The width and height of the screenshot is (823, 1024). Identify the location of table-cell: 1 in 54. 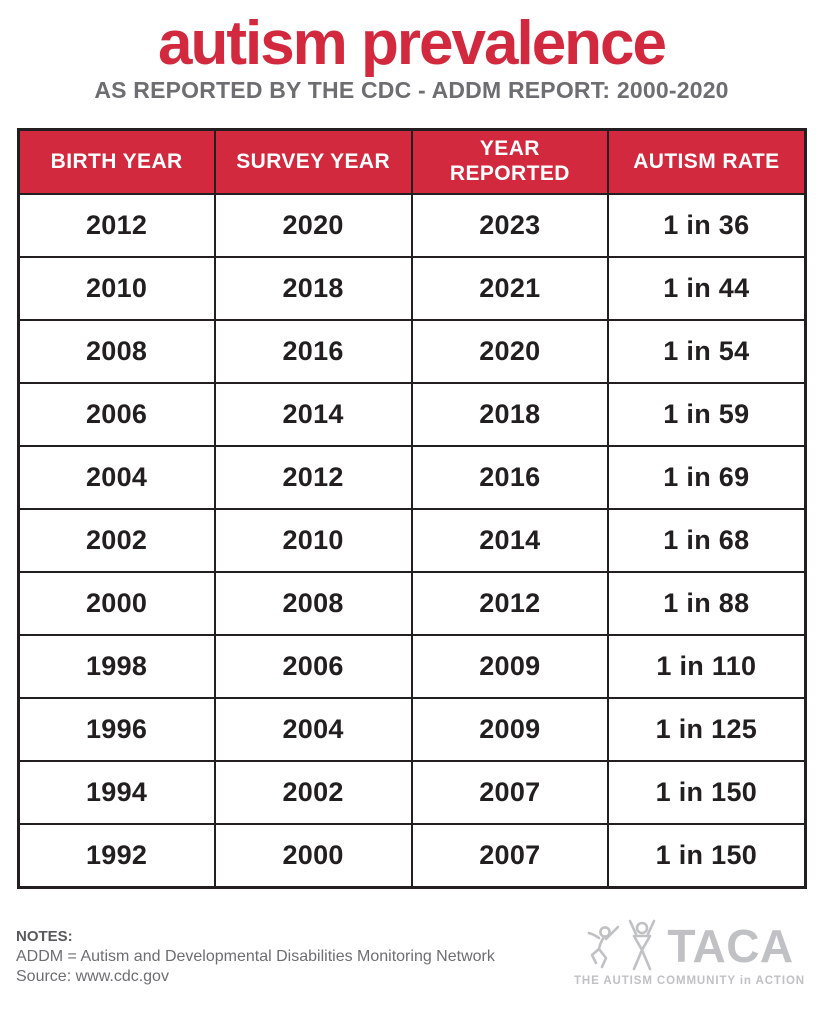
(706, 352).